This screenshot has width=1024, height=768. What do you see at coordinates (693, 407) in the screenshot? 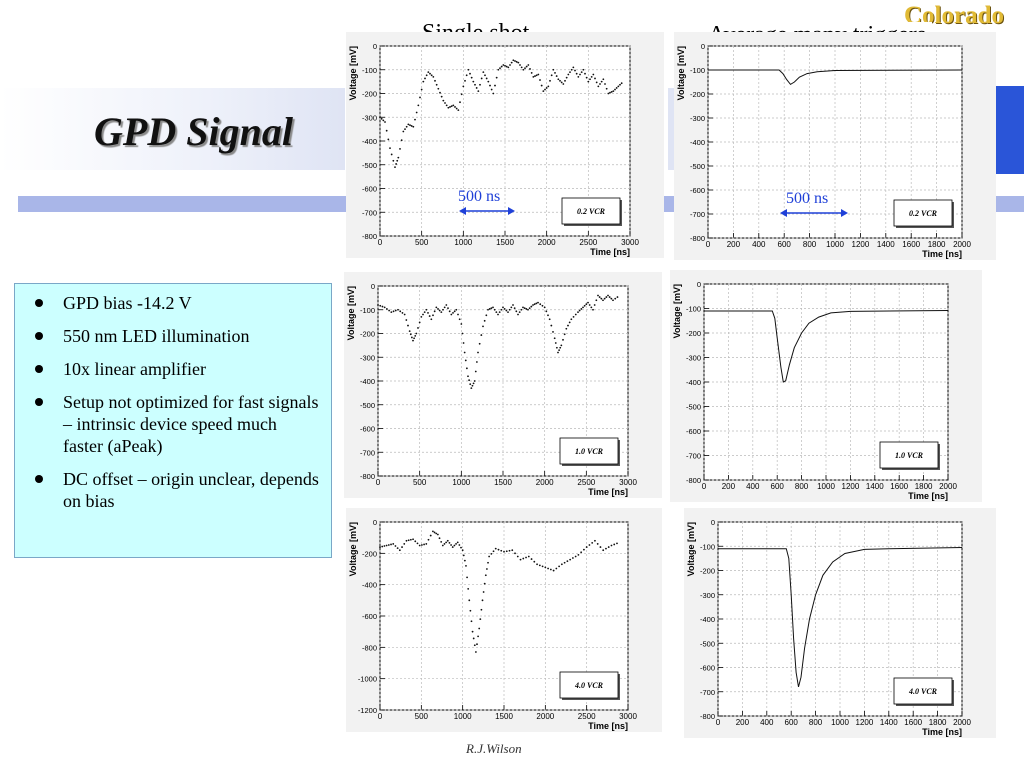
I see `y-tick-label: -500` at bounding box center [693, 407].